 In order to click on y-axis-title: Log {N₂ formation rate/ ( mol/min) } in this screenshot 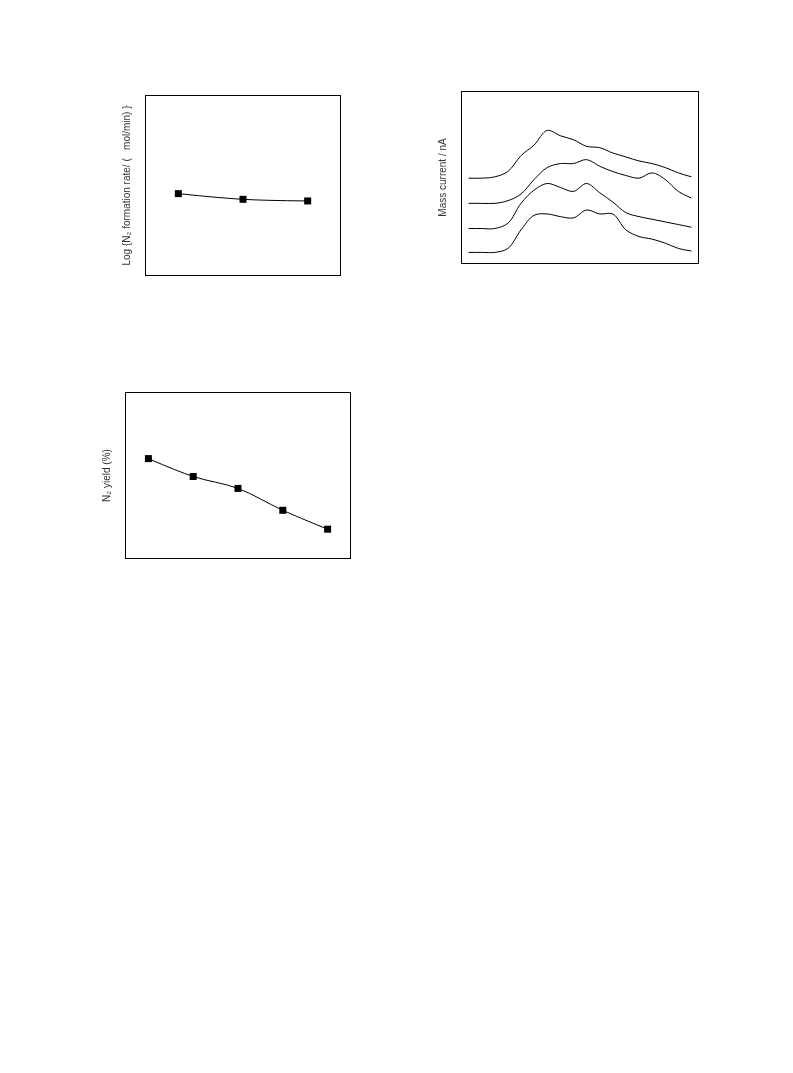, I will do `click(126, 185)`.